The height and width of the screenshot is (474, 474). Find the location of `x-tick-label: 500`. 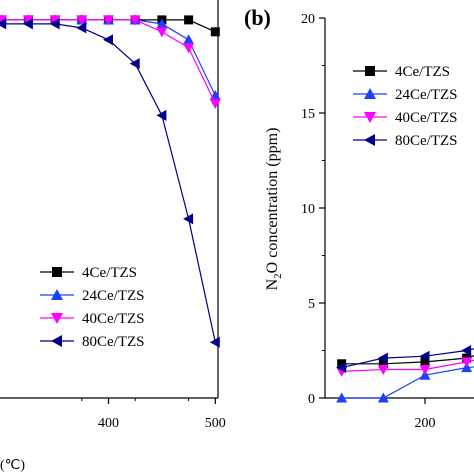

x-tick-label: 500 is located at coordinates (215, 423).